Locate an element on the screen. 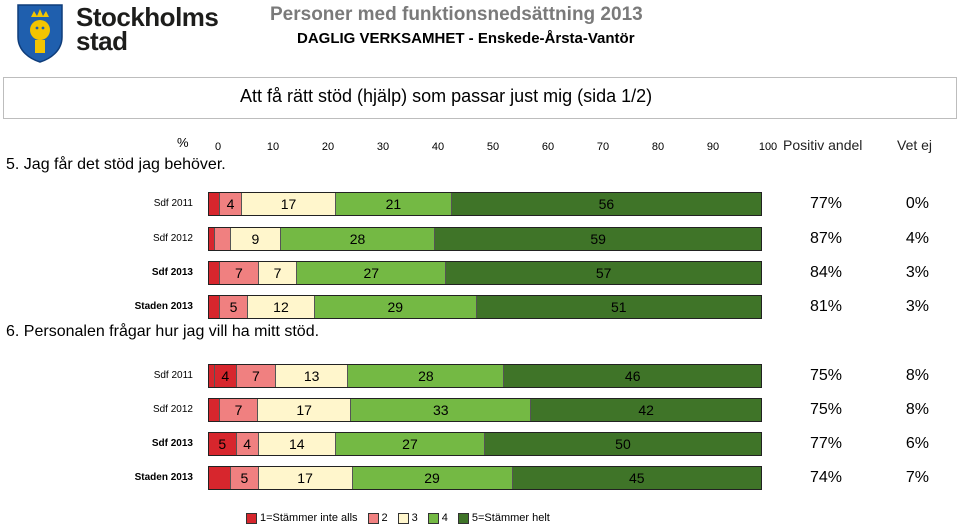  legend-item: 3 is located at coordinates (407, 518).